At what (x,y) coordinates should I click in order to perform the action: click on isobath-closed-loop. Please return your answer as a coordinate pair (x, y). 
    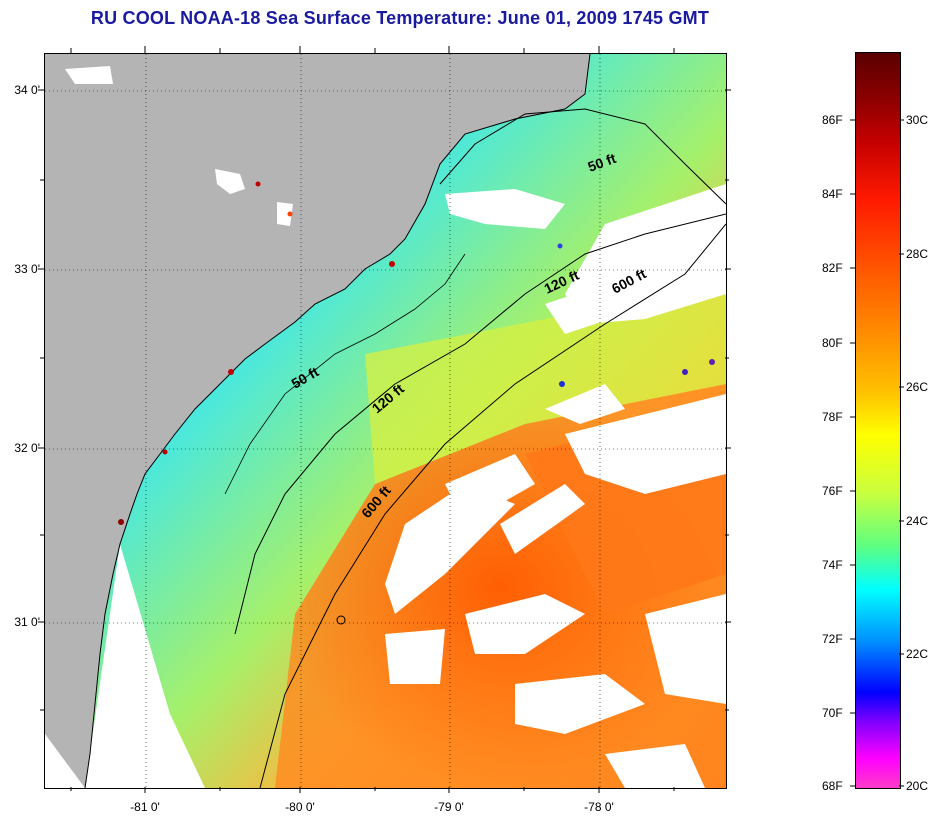
    Looking at the image, I should click on (341, 620).